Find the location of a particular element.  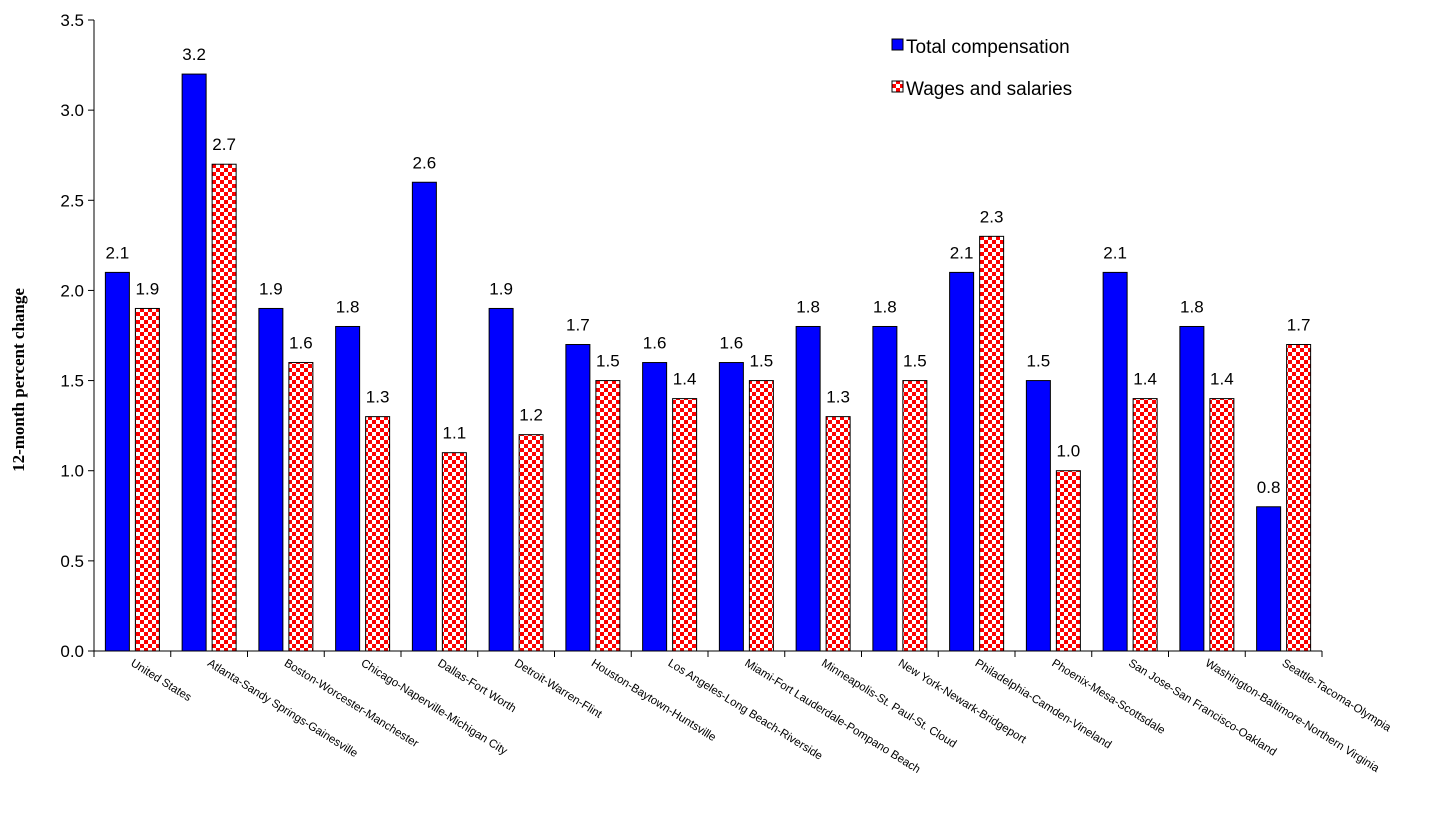

x-category-label-minneapolis-st-paul-st-cloud: Minneapolis-St. Paul-St. Cloud is located at coordinates (888, 703).